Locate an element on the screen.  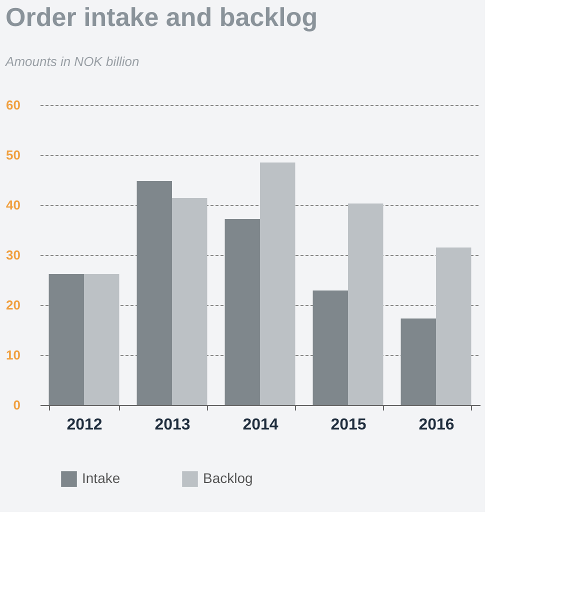
y-tick-label: 30 is located at coordinates (13, 255).